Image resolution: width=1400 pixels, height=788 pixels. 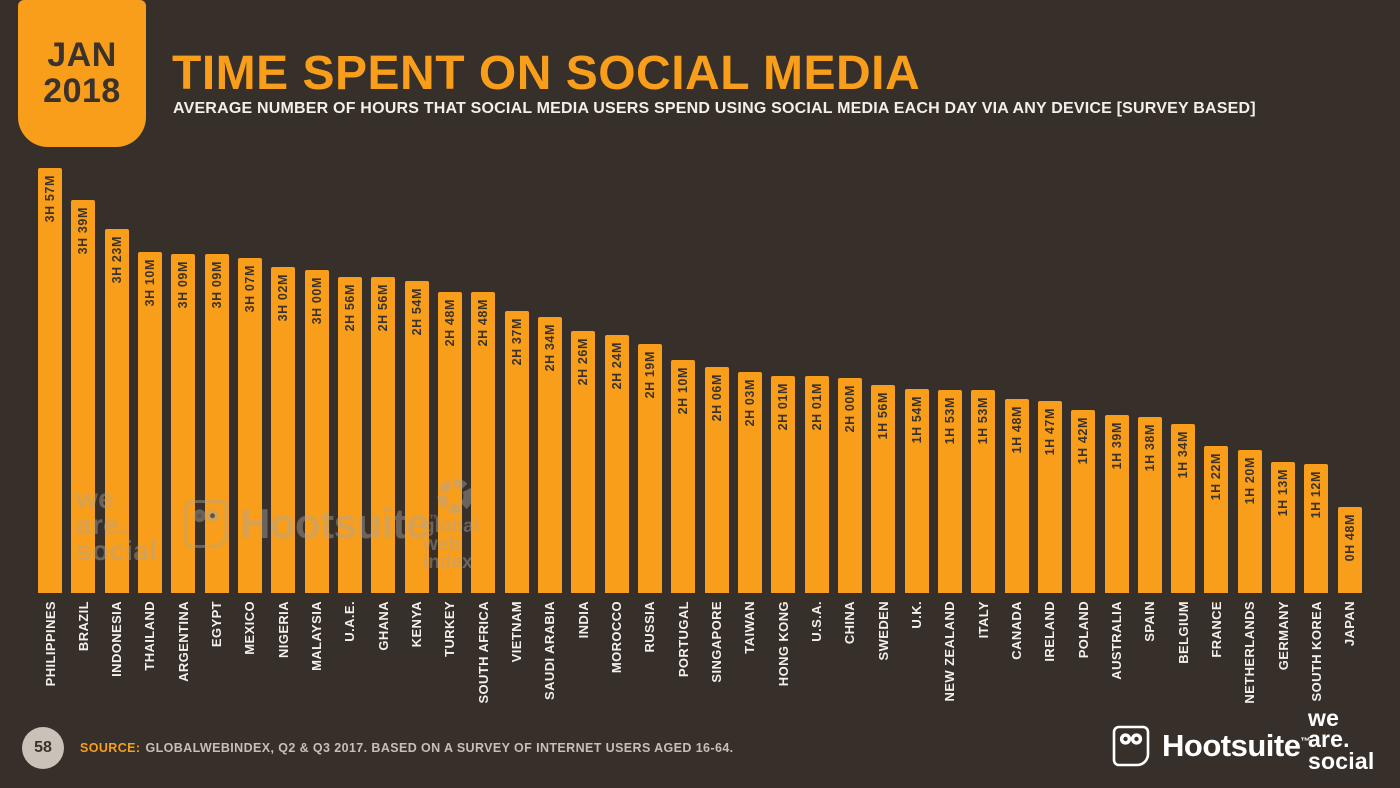 I want to click on bar-value-label: 1H 12M, so click(x=1316, y=495).